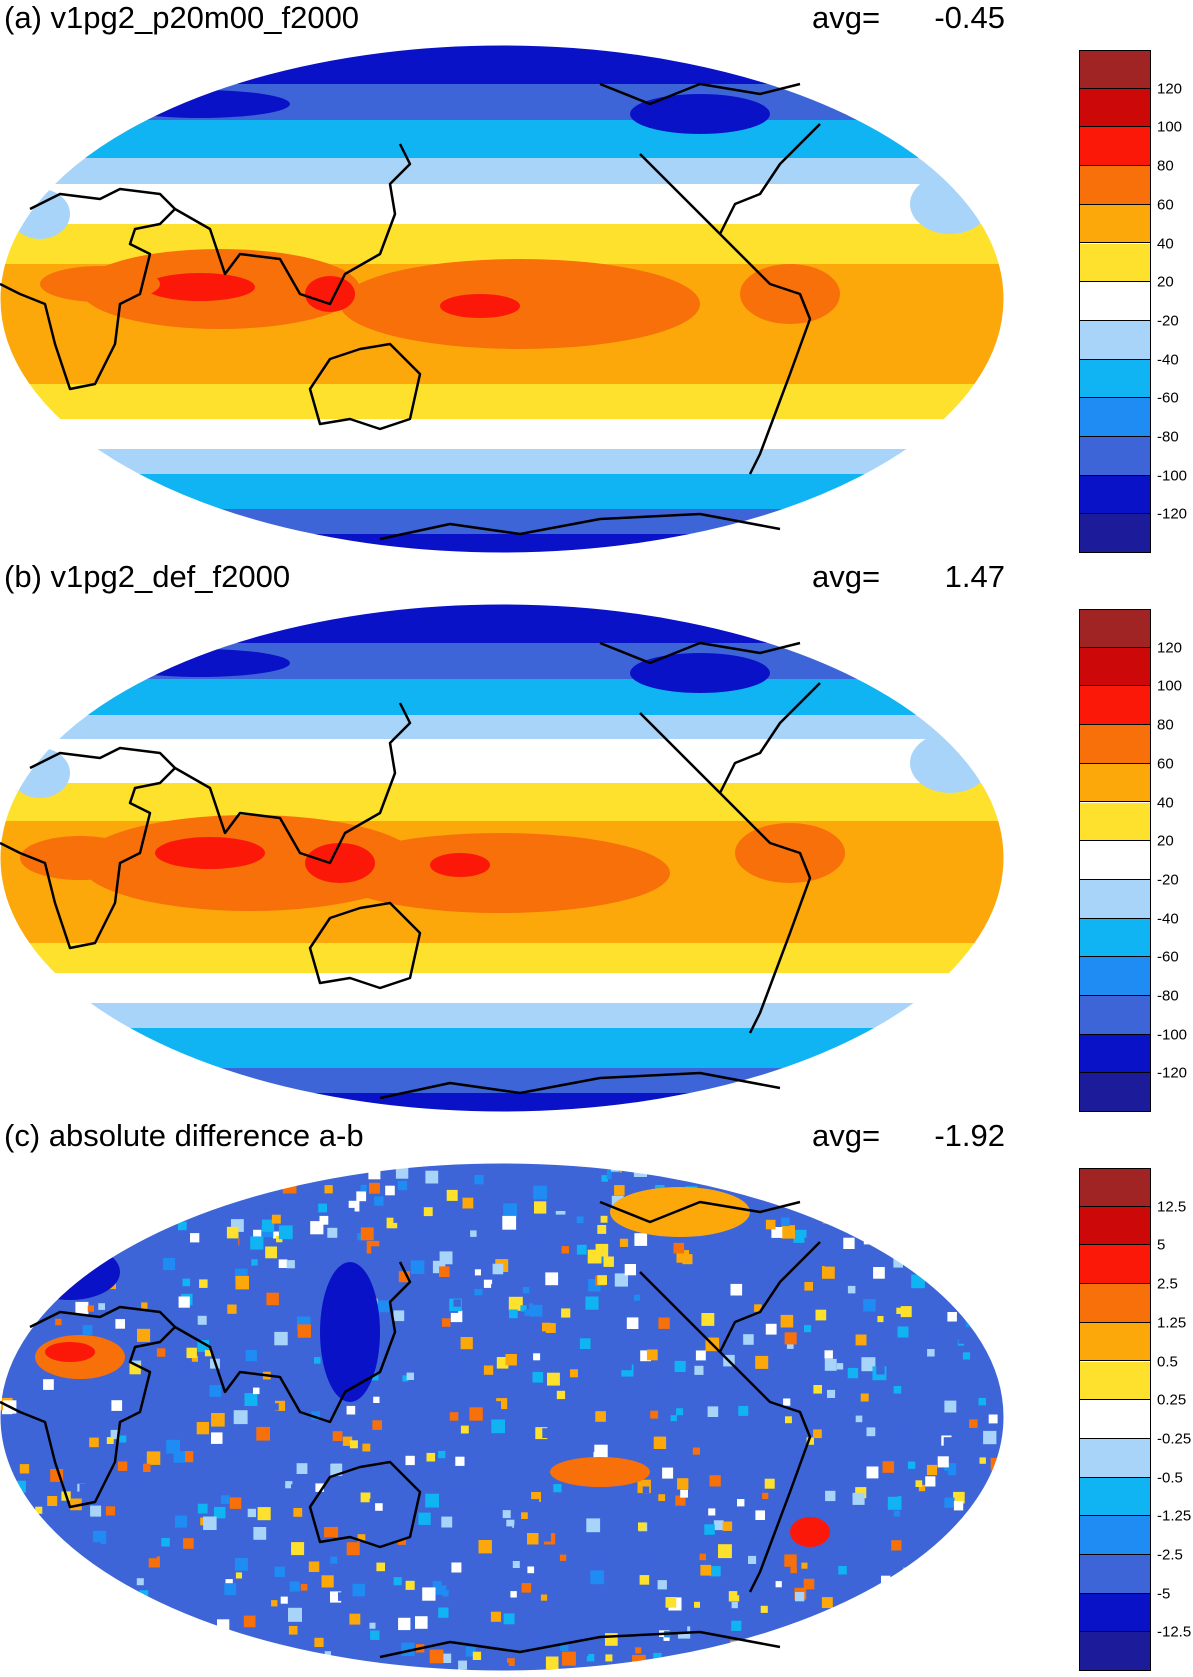 The height and width of the screenshot is (1677, 1193). Describe the element at coordinates (1168, 996) in the screenshot. I see `colorbar-label: -80` at that location.